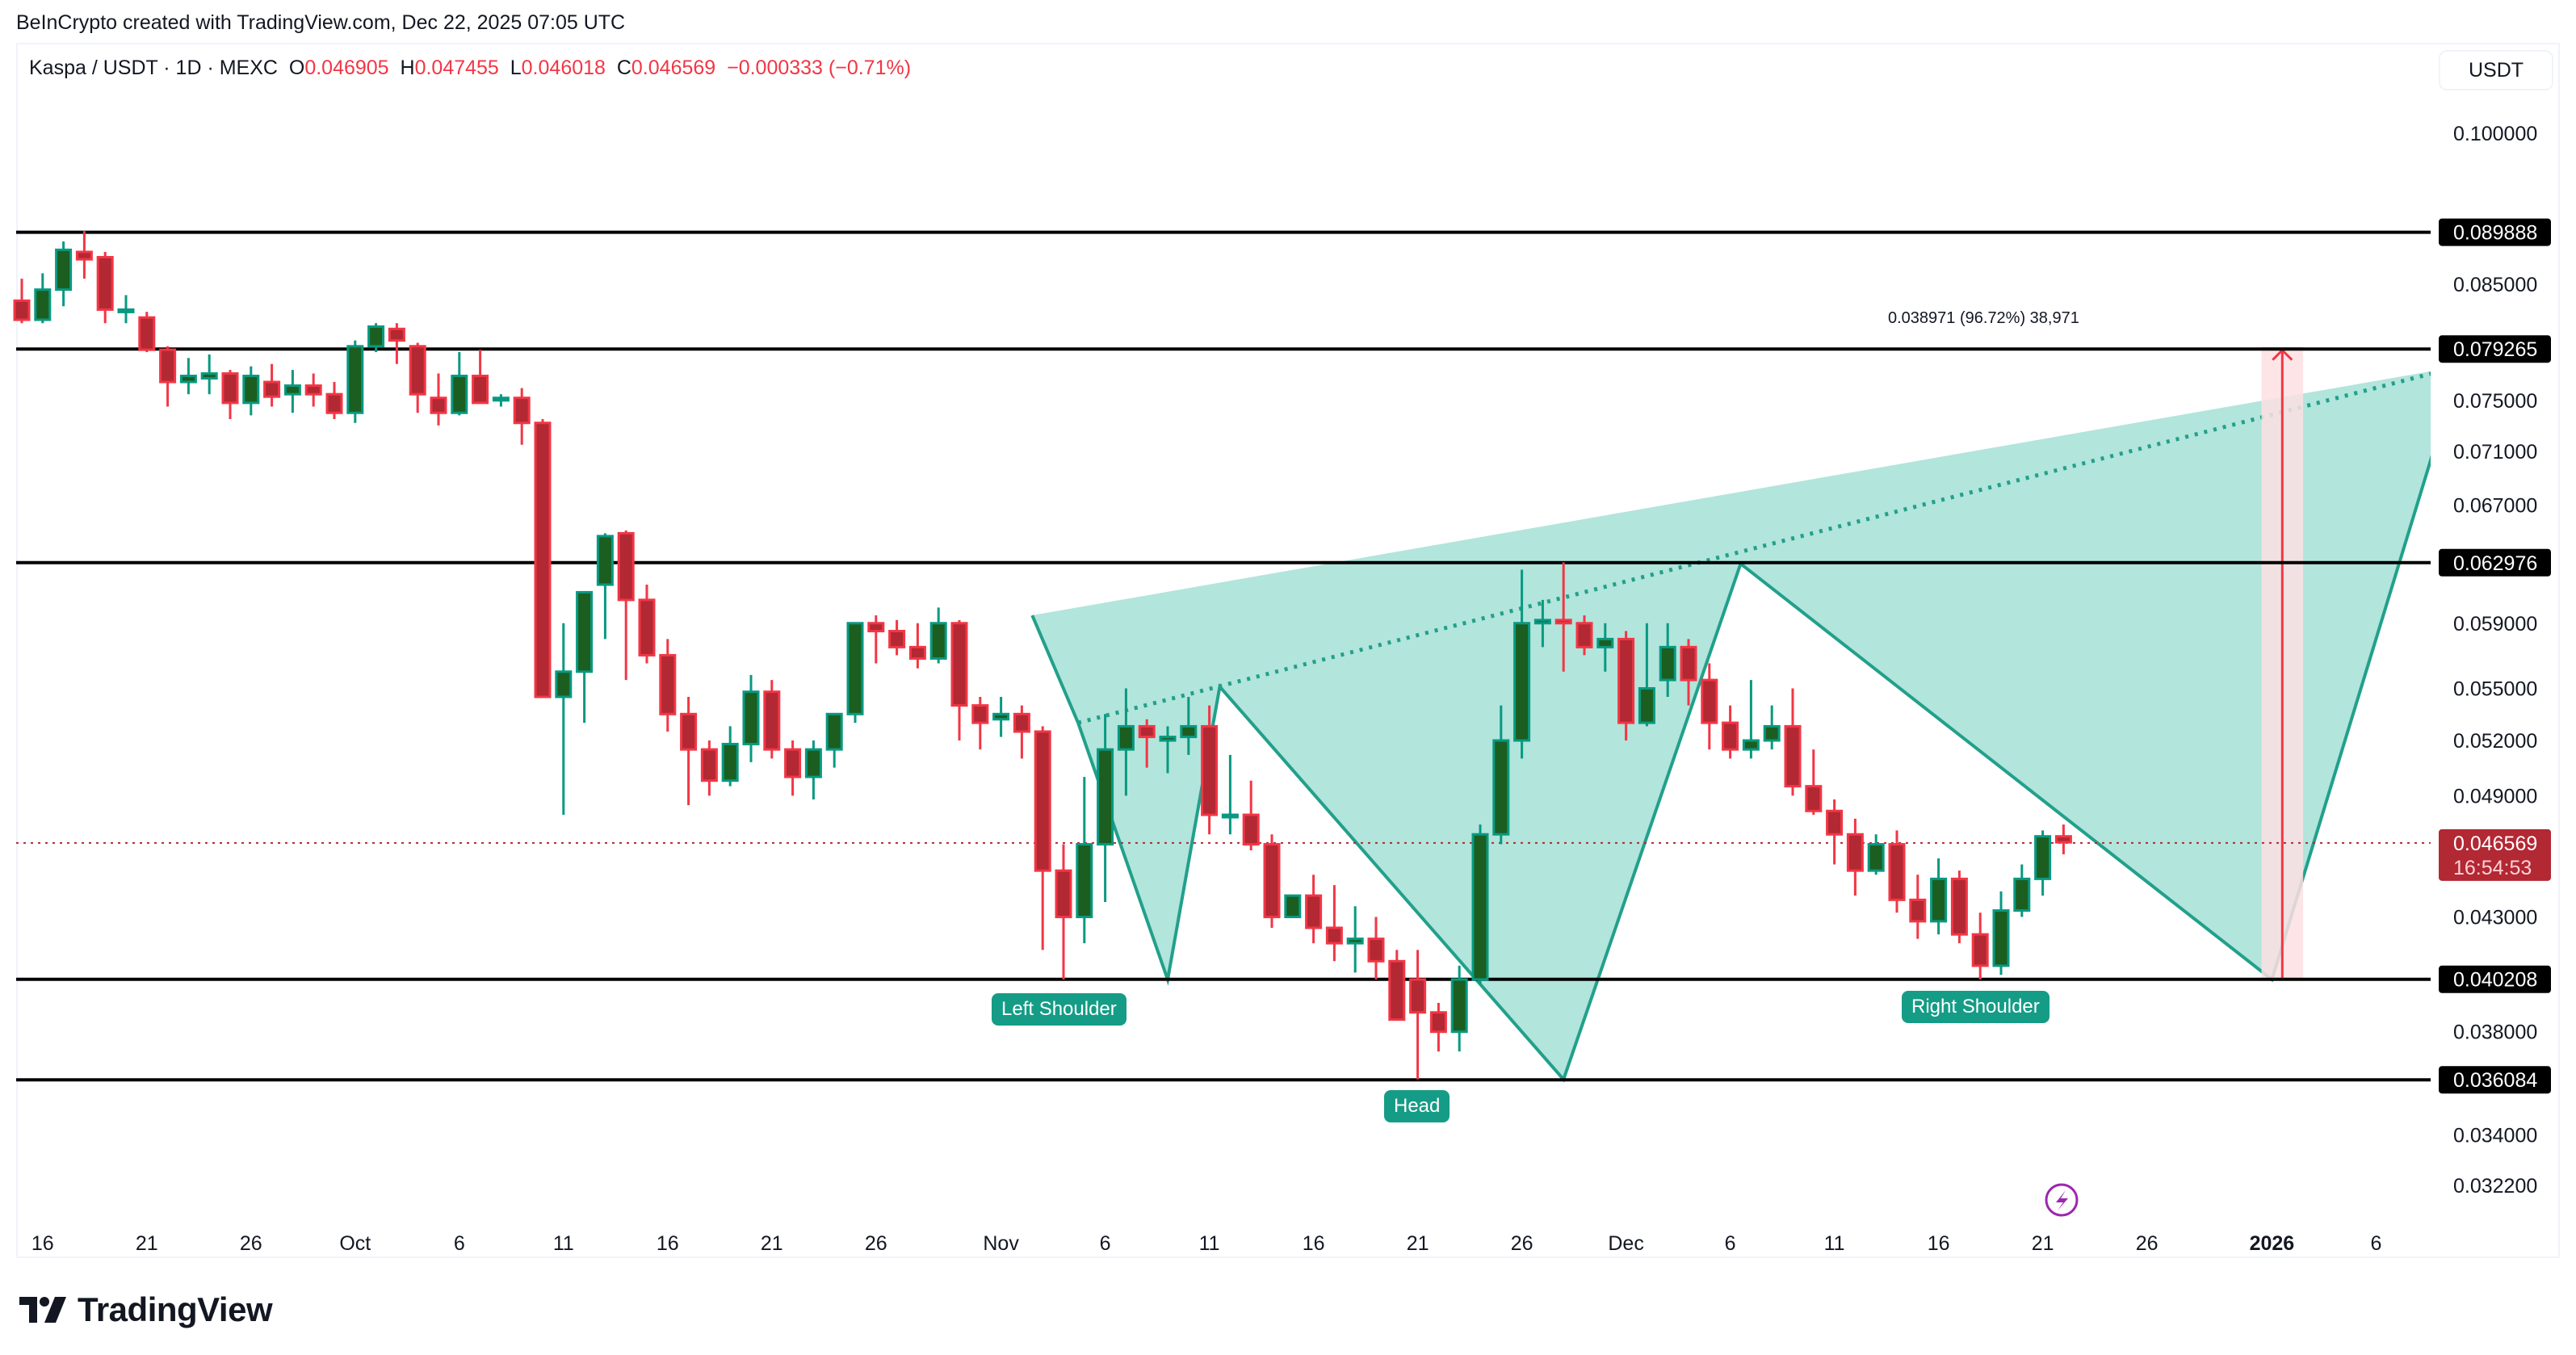  I want to click on lightning-alert-icon, so click(2062, 1200).